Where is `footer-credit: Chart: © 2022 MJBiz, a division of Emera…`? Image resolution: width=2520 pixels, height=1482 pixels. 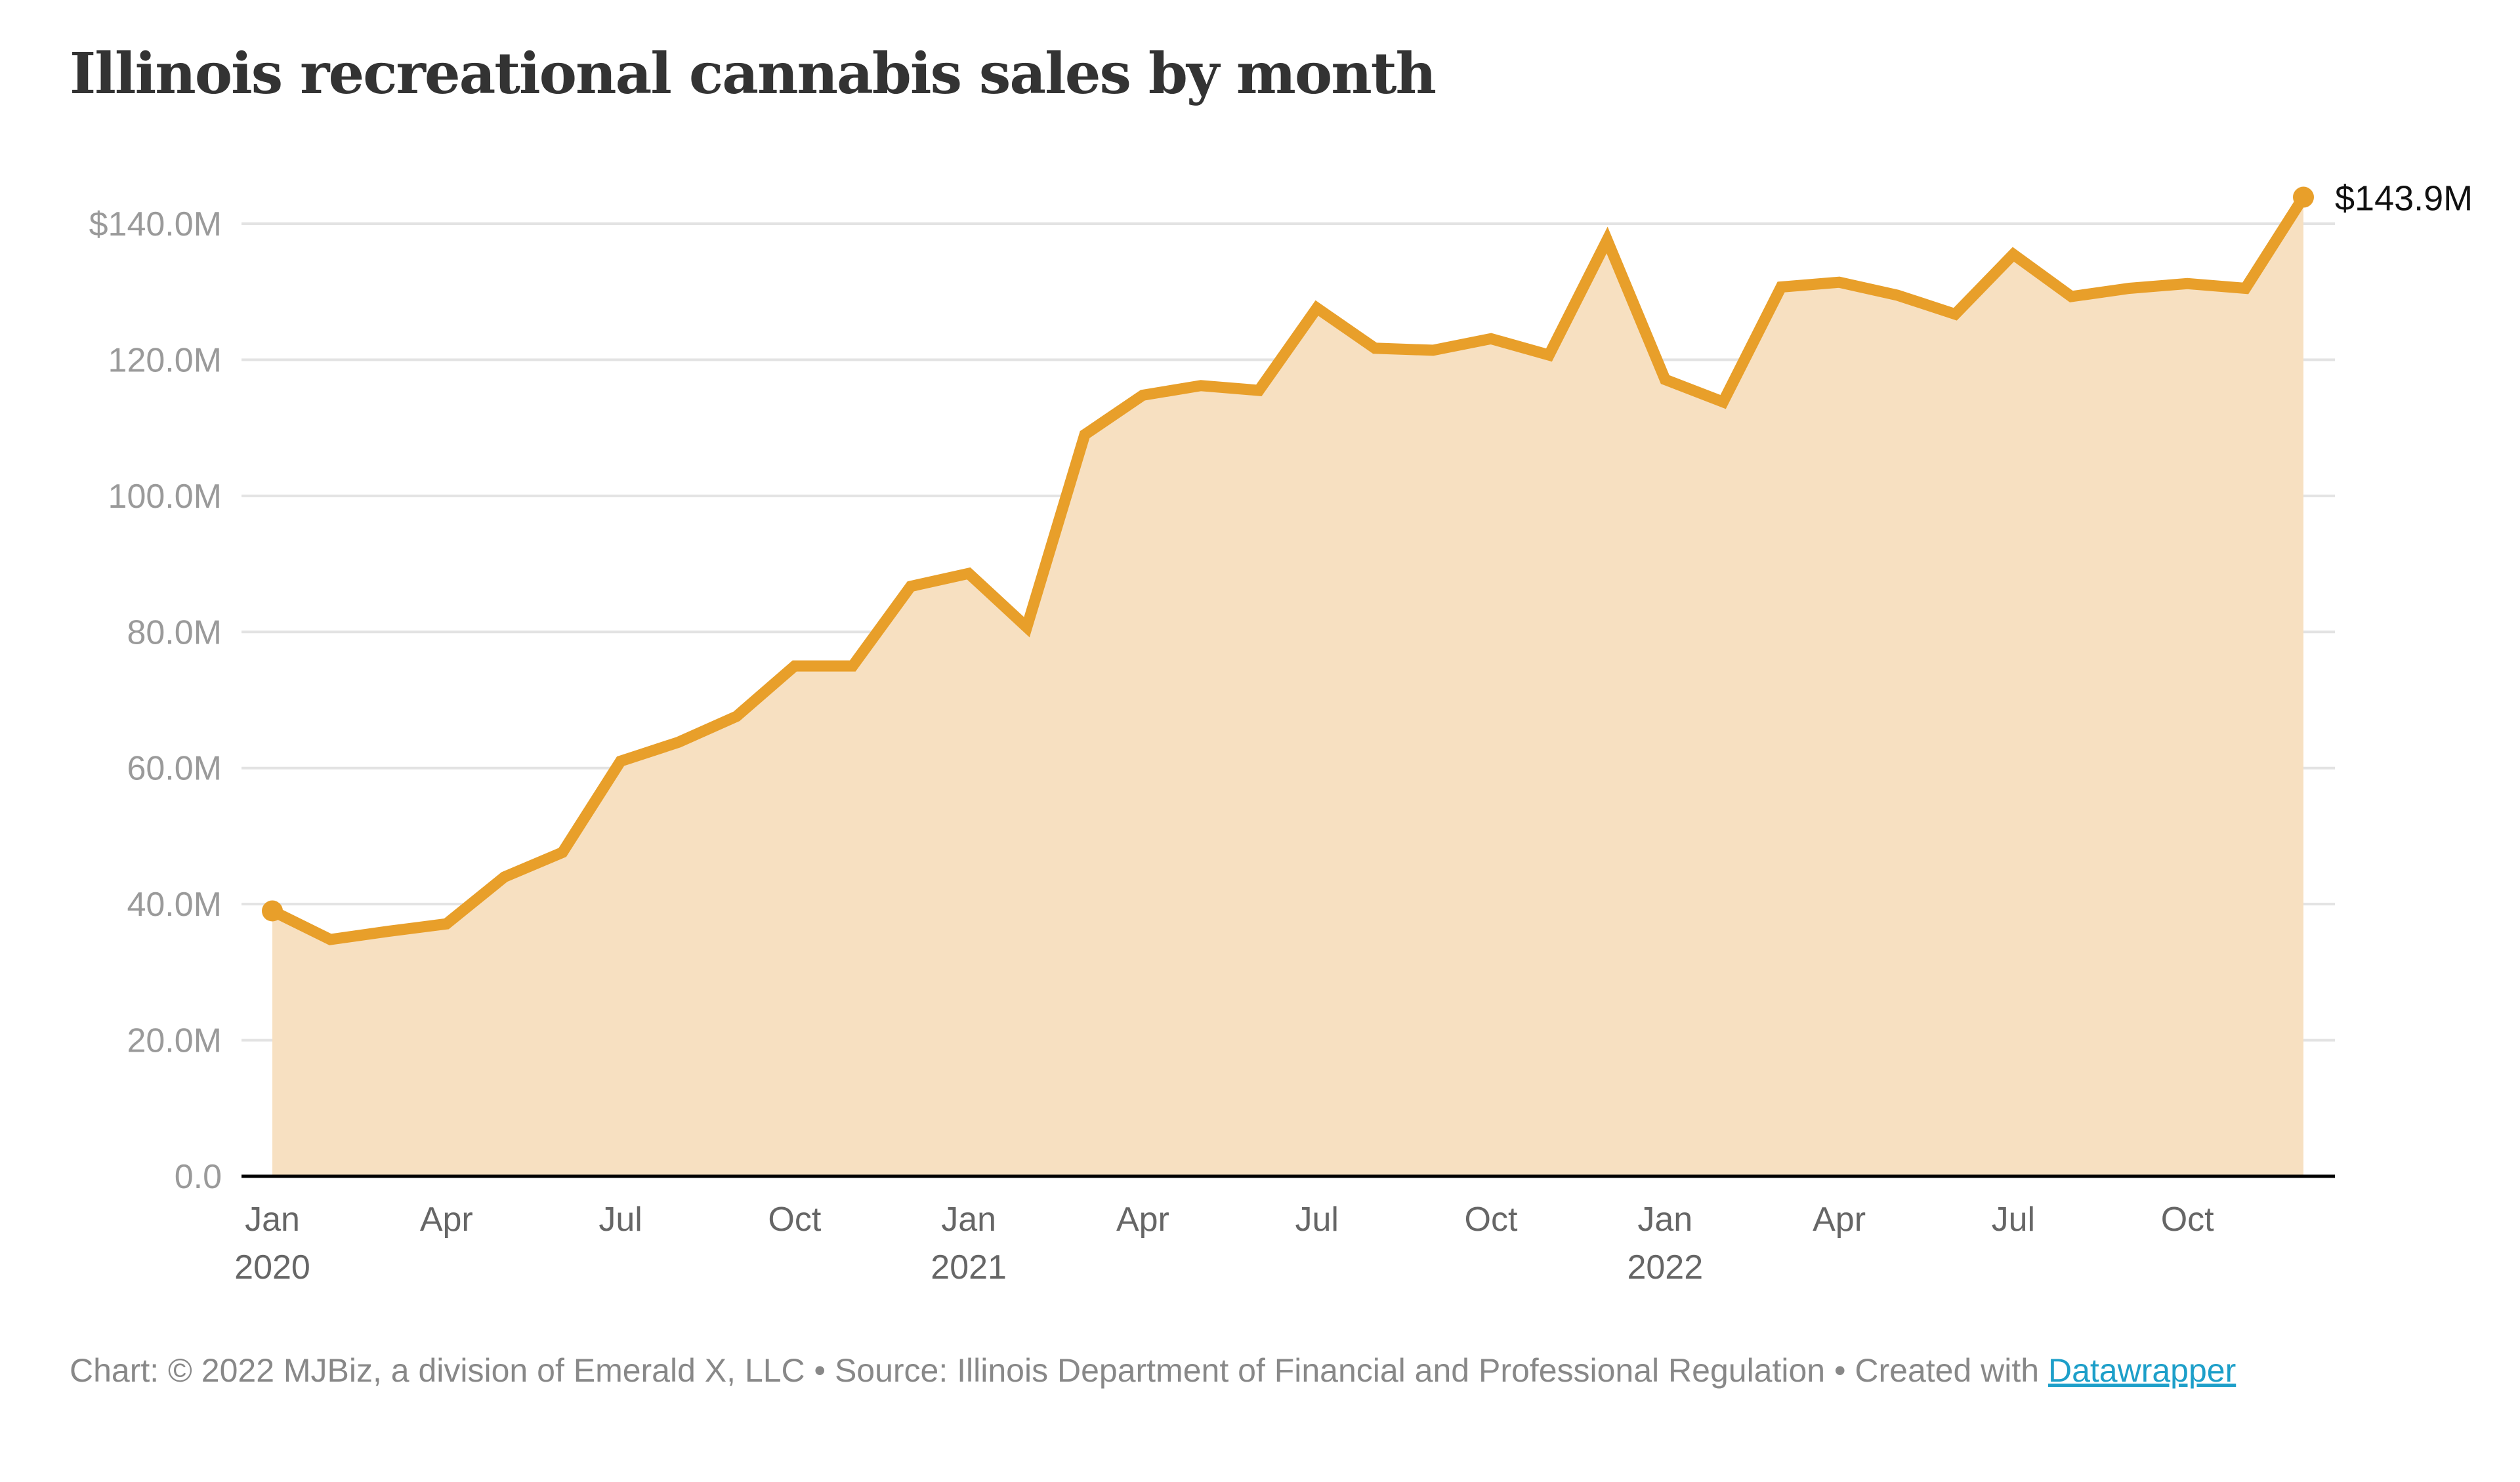 footer-credit: Chart: © 2022 MJBiz, a division of Emera… is located at coordinates (1059, 1370).